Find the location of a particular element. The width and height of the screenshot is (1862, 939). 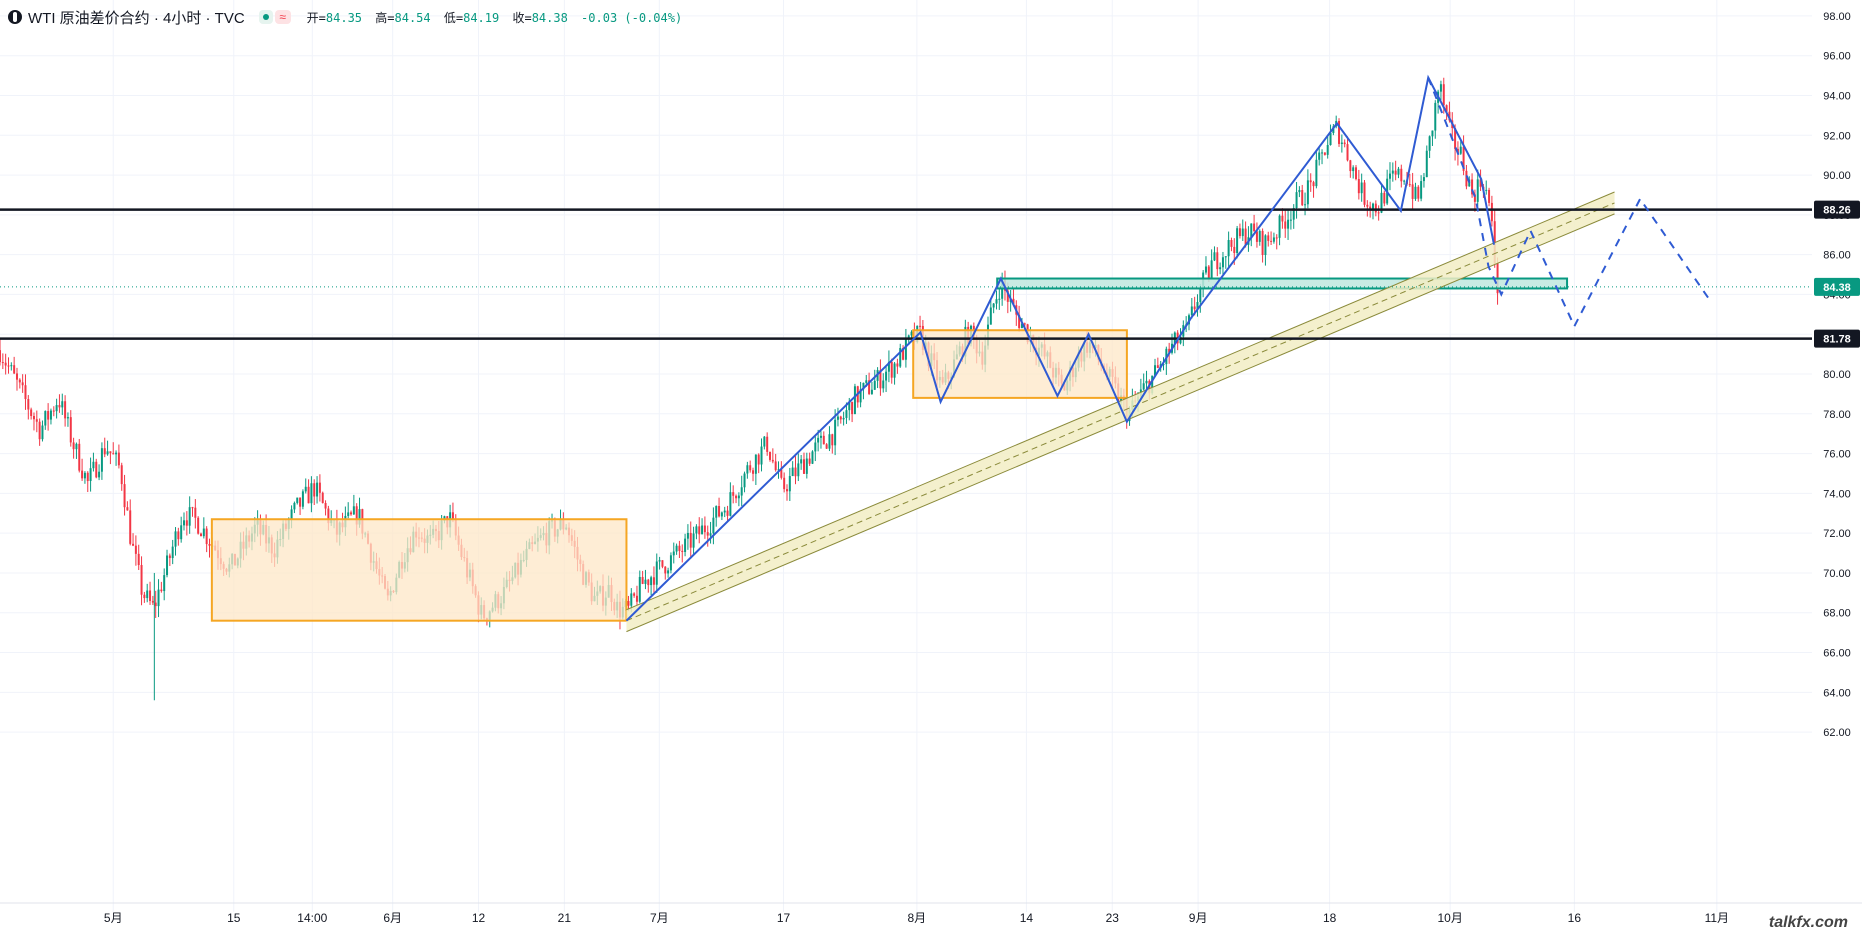

y-tick-label: 62.00 is located at coordinates (1837, 733).